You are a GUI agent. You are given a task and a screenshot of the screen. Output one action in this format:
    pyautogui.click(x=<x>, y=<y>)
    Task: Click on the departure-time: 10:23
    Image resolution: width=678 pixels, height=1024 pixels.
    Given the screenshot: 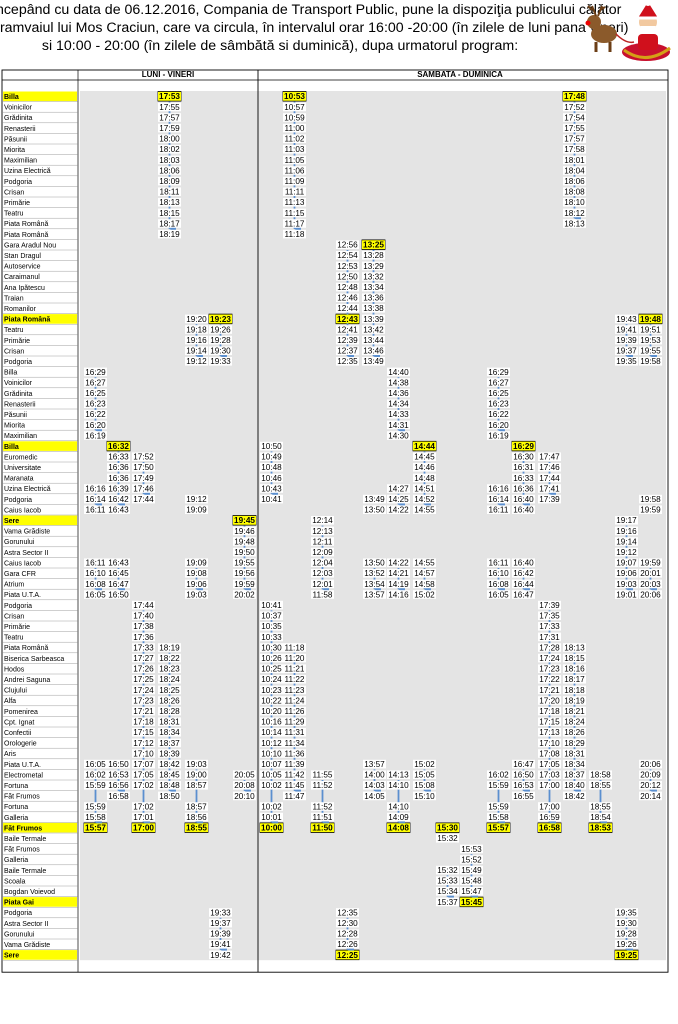 What is the action you would take?
    pyautogui.click(x=271, y=690)
    